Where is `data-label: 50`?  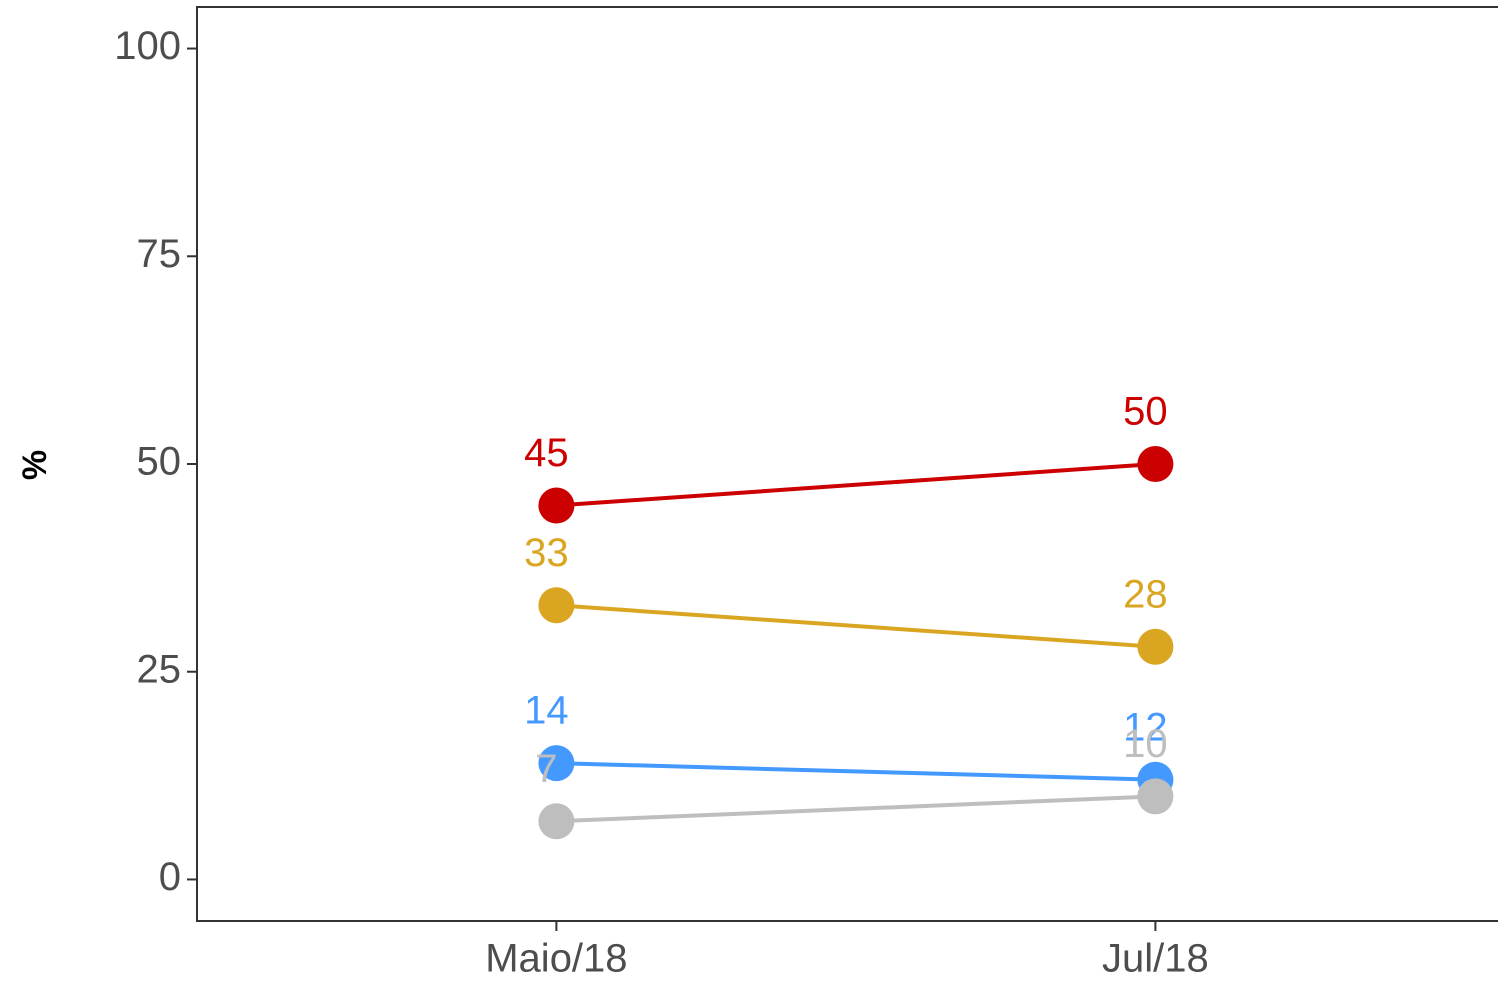
data-label: 50 is located at coordinates (1145, 412).